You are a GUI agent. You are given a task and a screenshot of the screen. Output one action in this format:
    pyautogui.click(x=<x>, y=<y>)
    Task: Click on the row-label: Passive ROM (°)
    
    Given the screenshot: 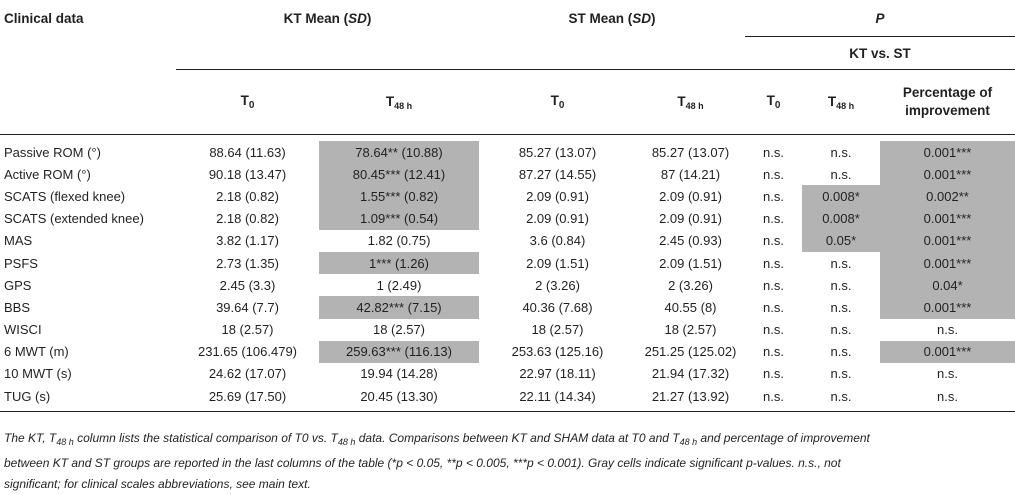 What is the action you would take?
    pyautogui.click(x=52, y=152)
    